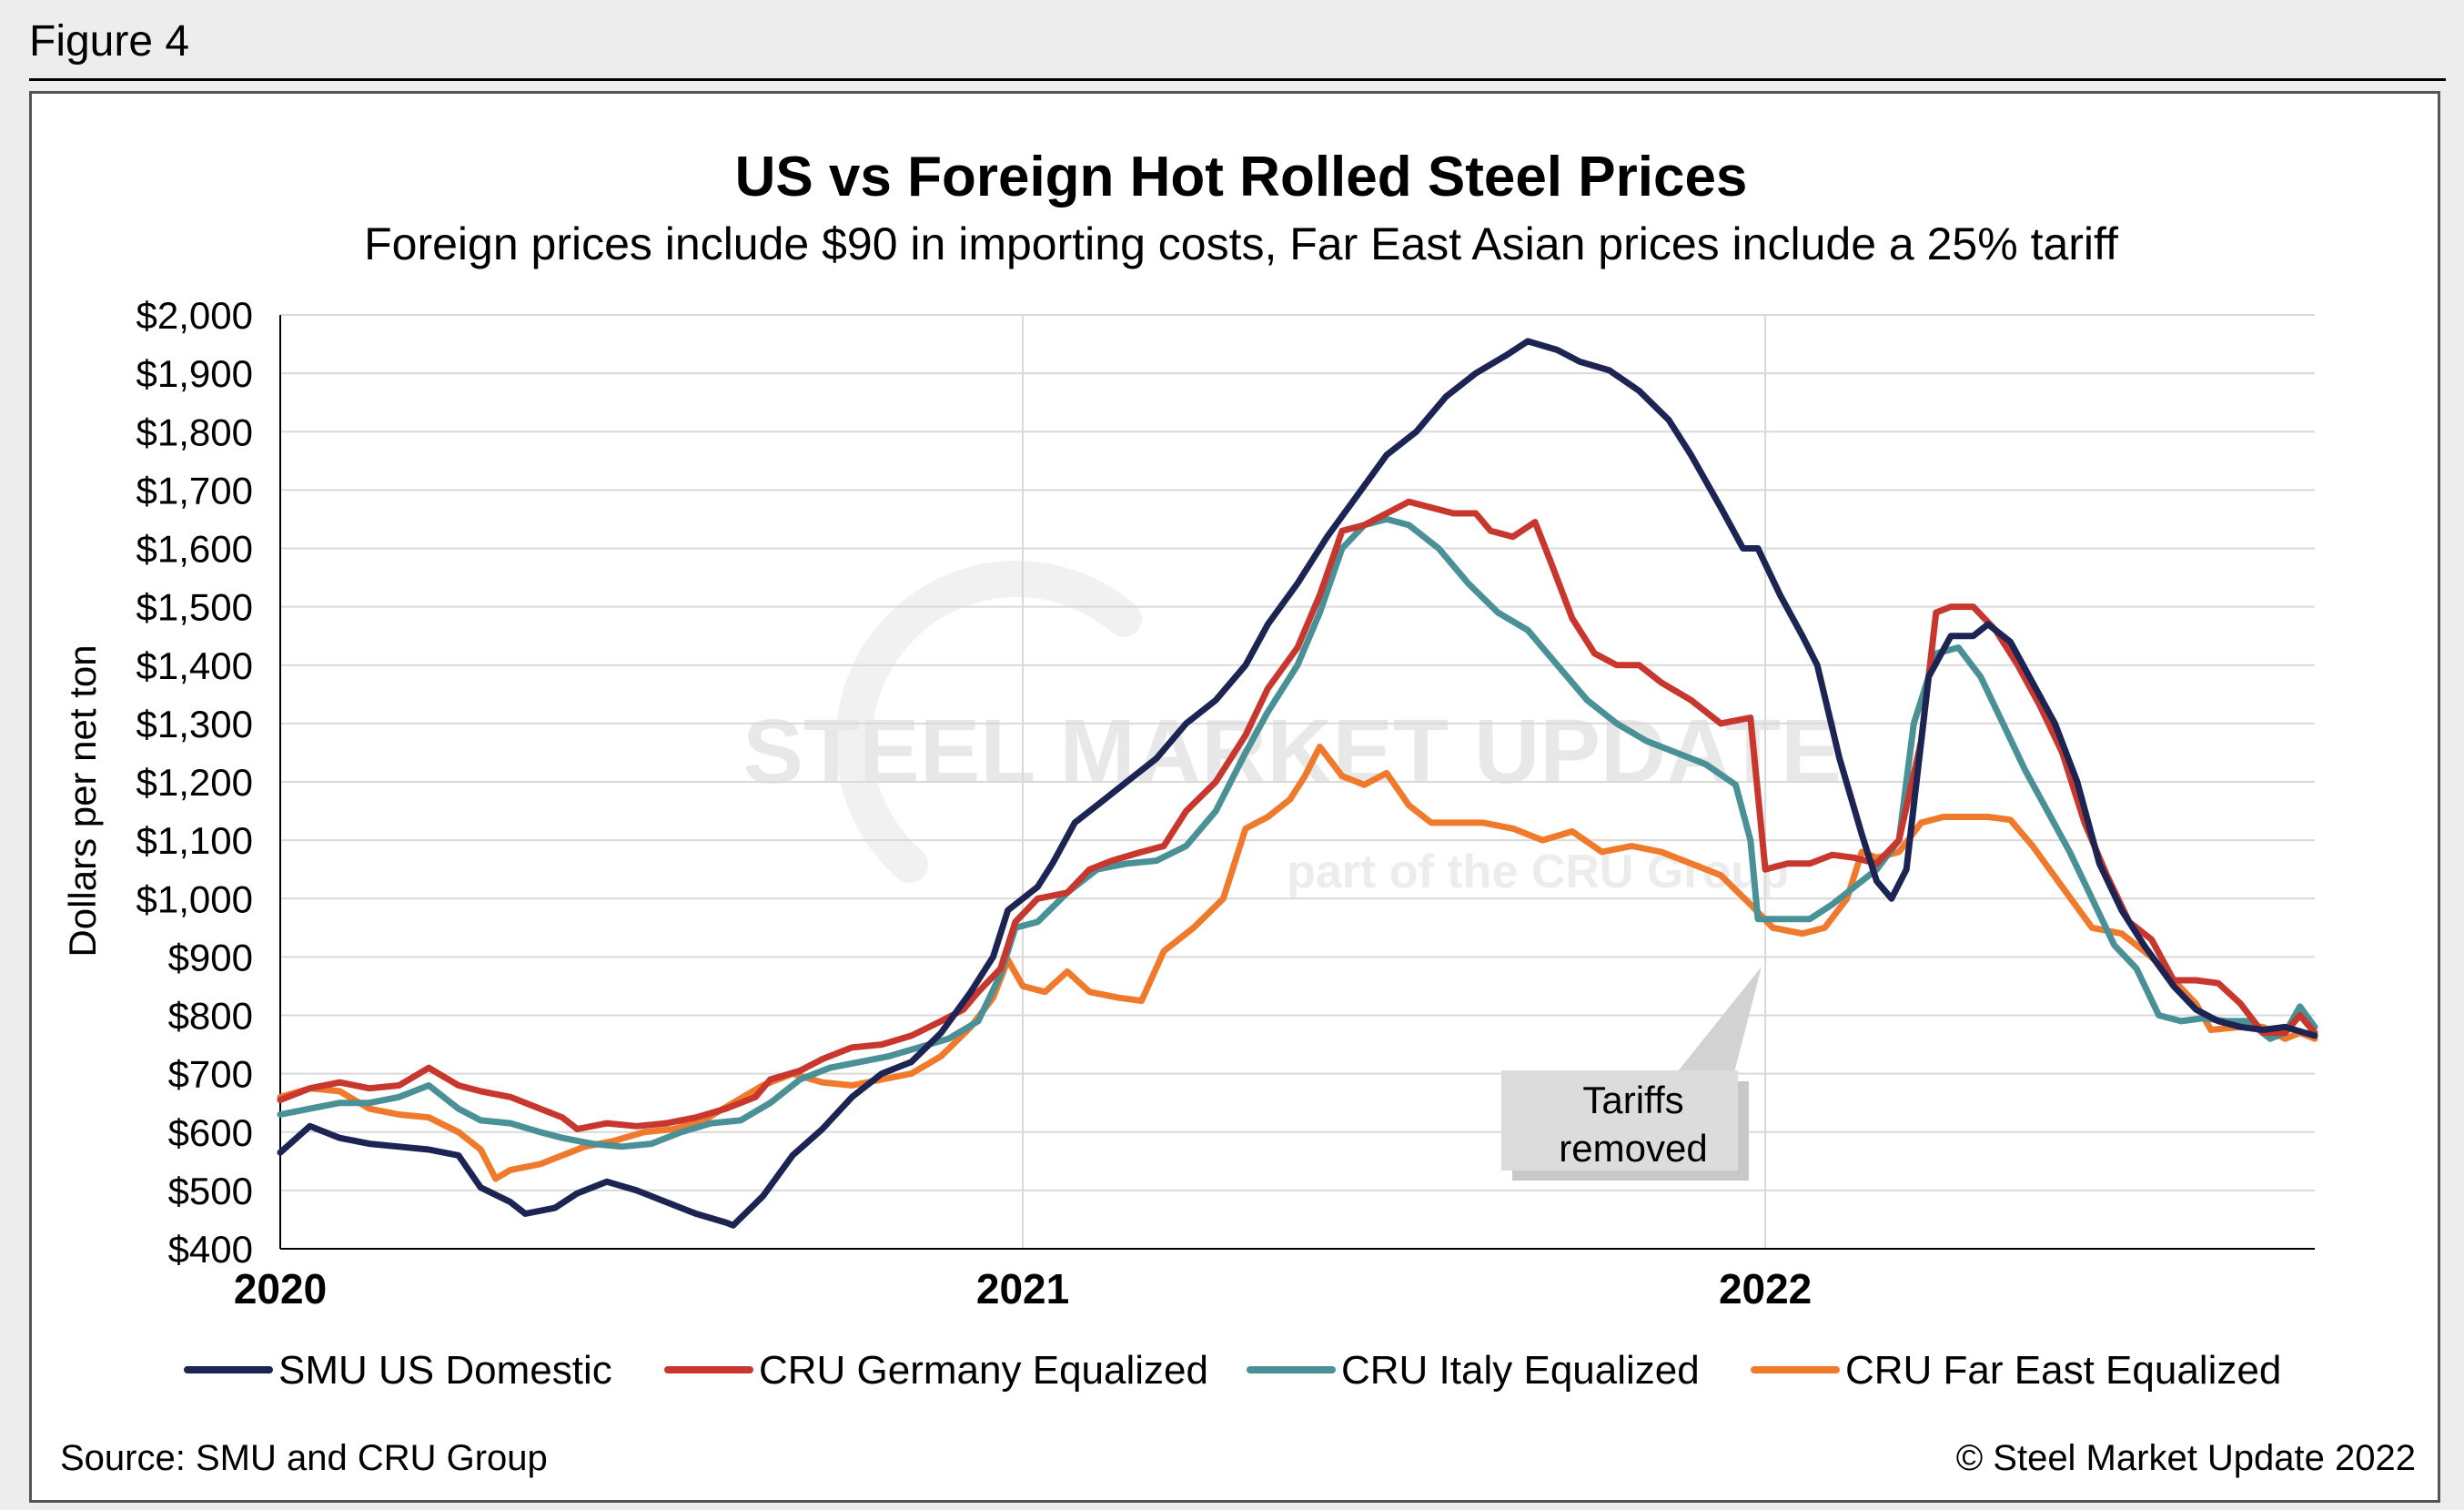  Describe the element at coordinates (194, 491) in the screenshot. I see `y-tick-label: $1,700` at that location.